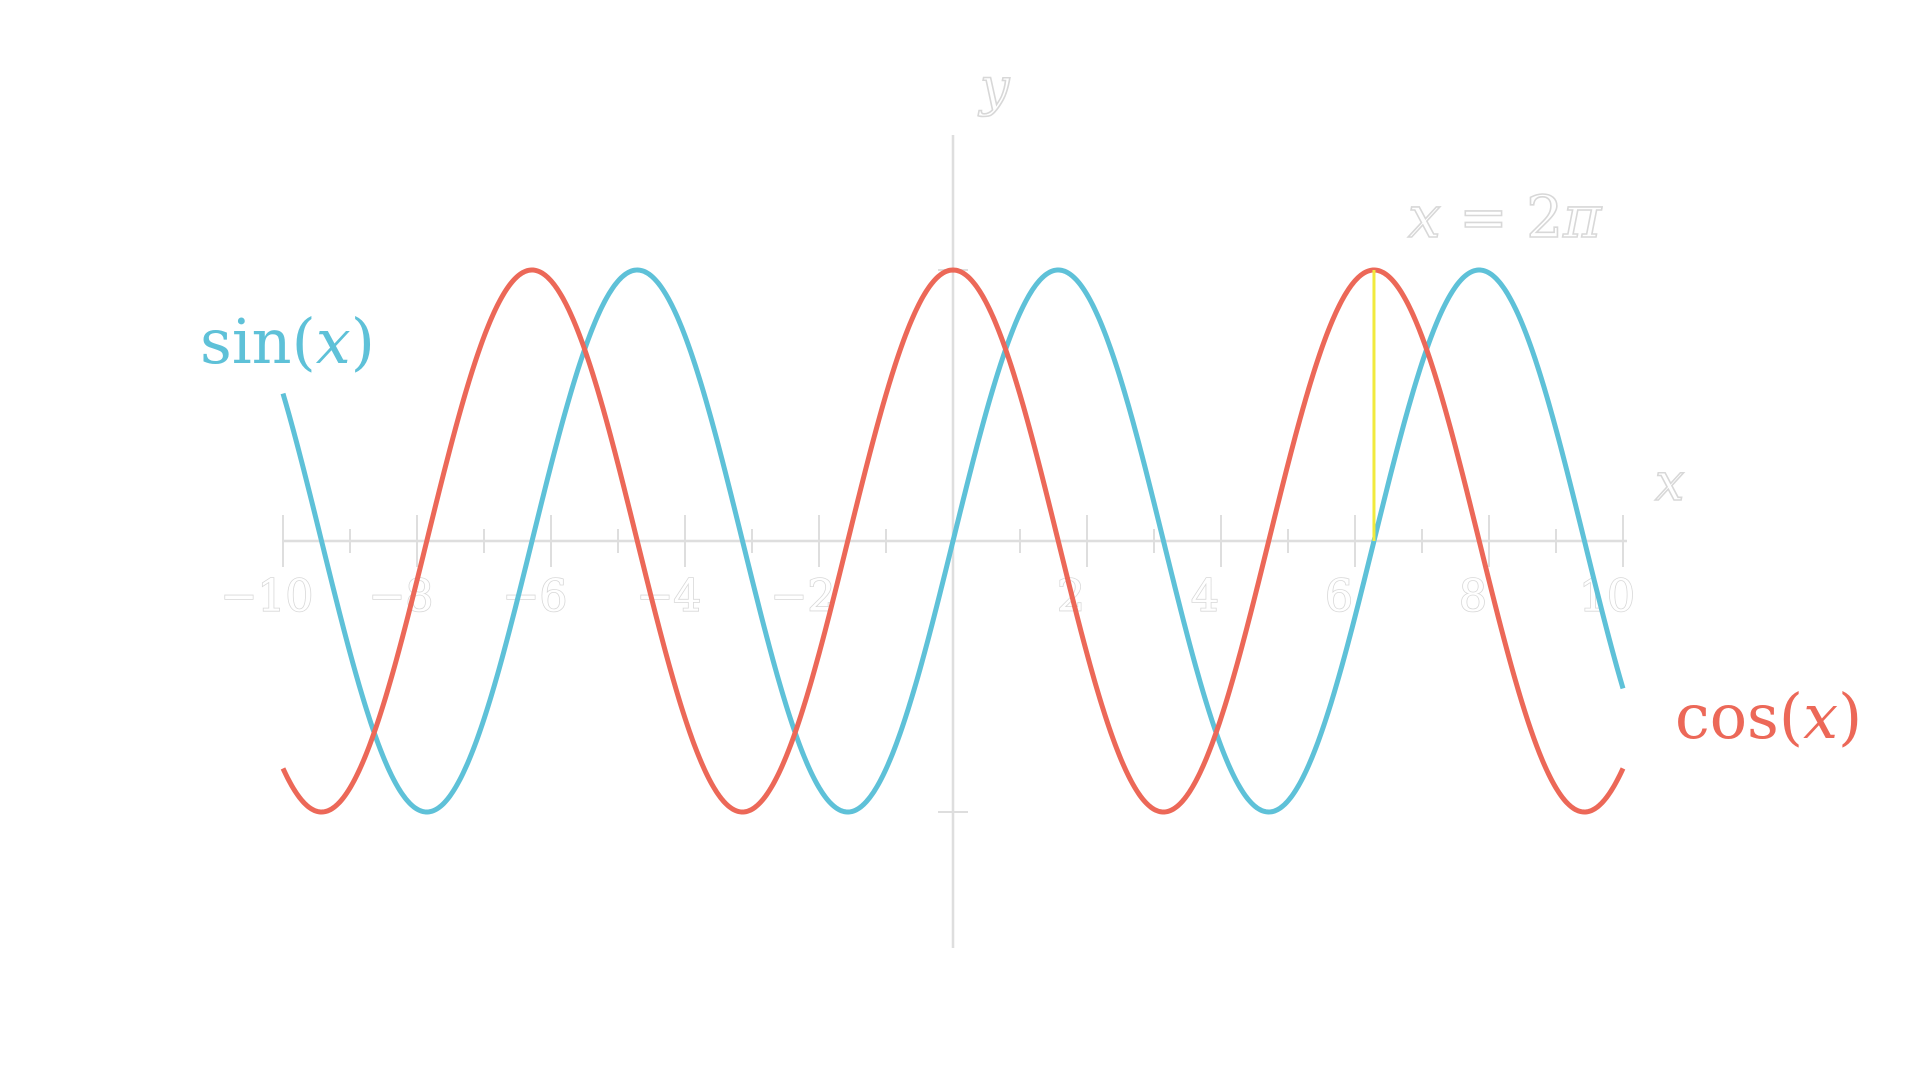 Image resolution: width=1920 pixels, height=1080 pixels. Describe the element at coordinates (1607, 596) in the screenshot. I see `x-tick-label: 10` at that location.